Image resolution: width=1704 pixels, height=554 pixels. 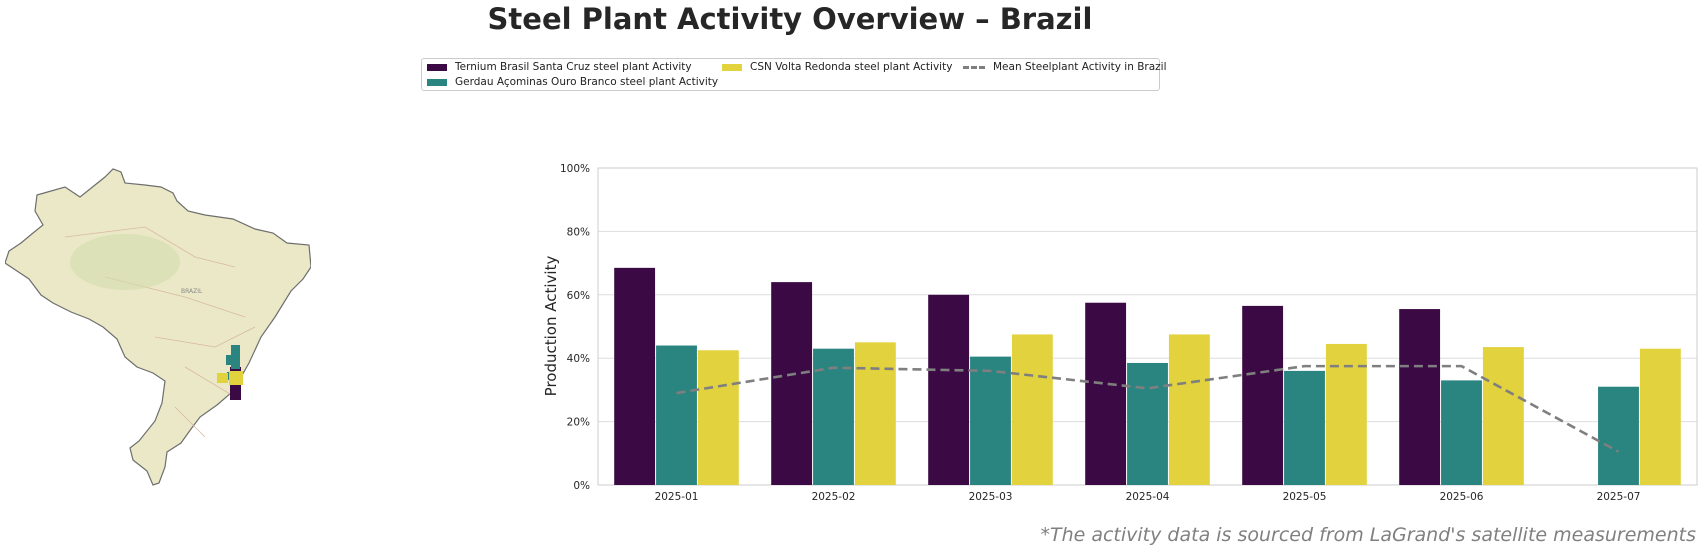 I want to click on x-tick-label: 2025-02, so click(x=834, y=497).